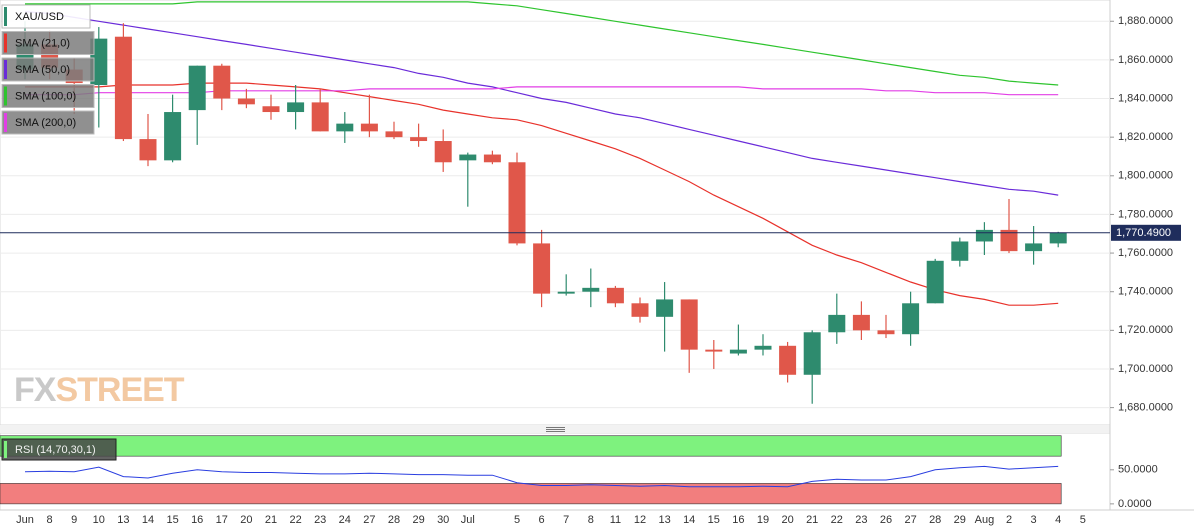 Image resolution: width=1194 pixels, height=532 pixels. I want to click on x-tick-label: 26, so click(886, 520).